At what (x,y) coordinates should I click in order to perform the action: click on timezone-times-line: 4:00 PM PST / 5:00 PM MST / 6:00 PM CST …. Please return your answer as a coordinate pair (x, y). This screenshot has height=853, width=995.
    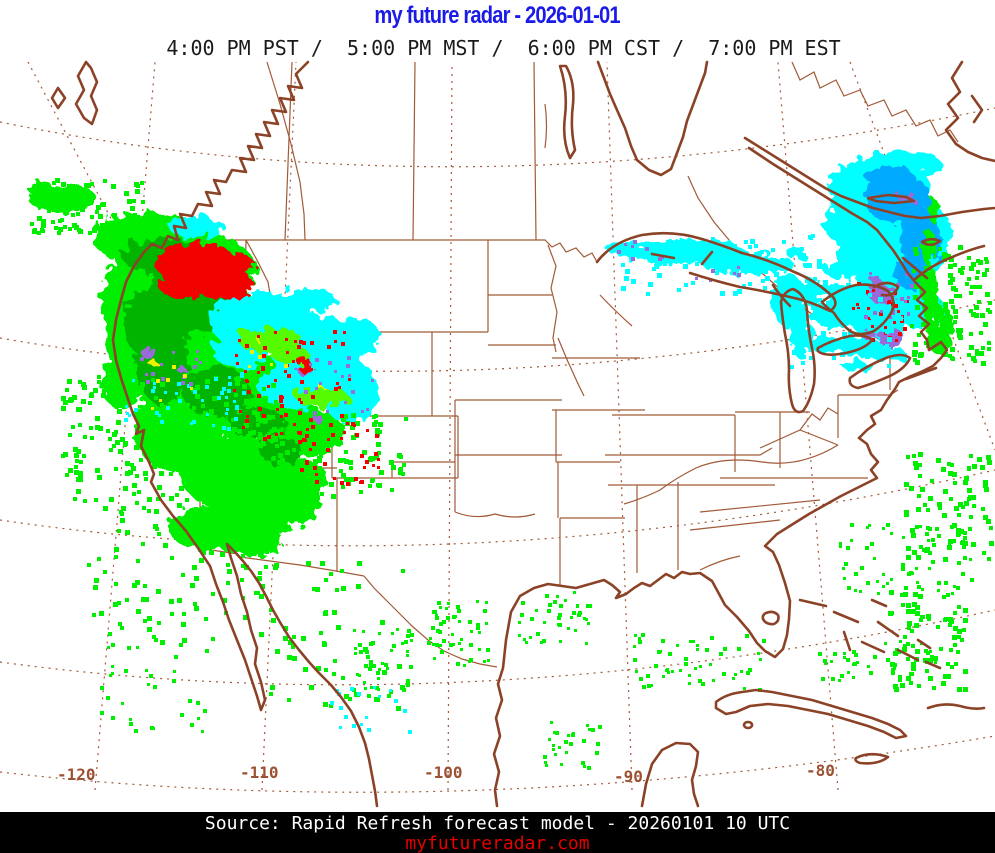
    Looking at the image, I should click on (497, 48).